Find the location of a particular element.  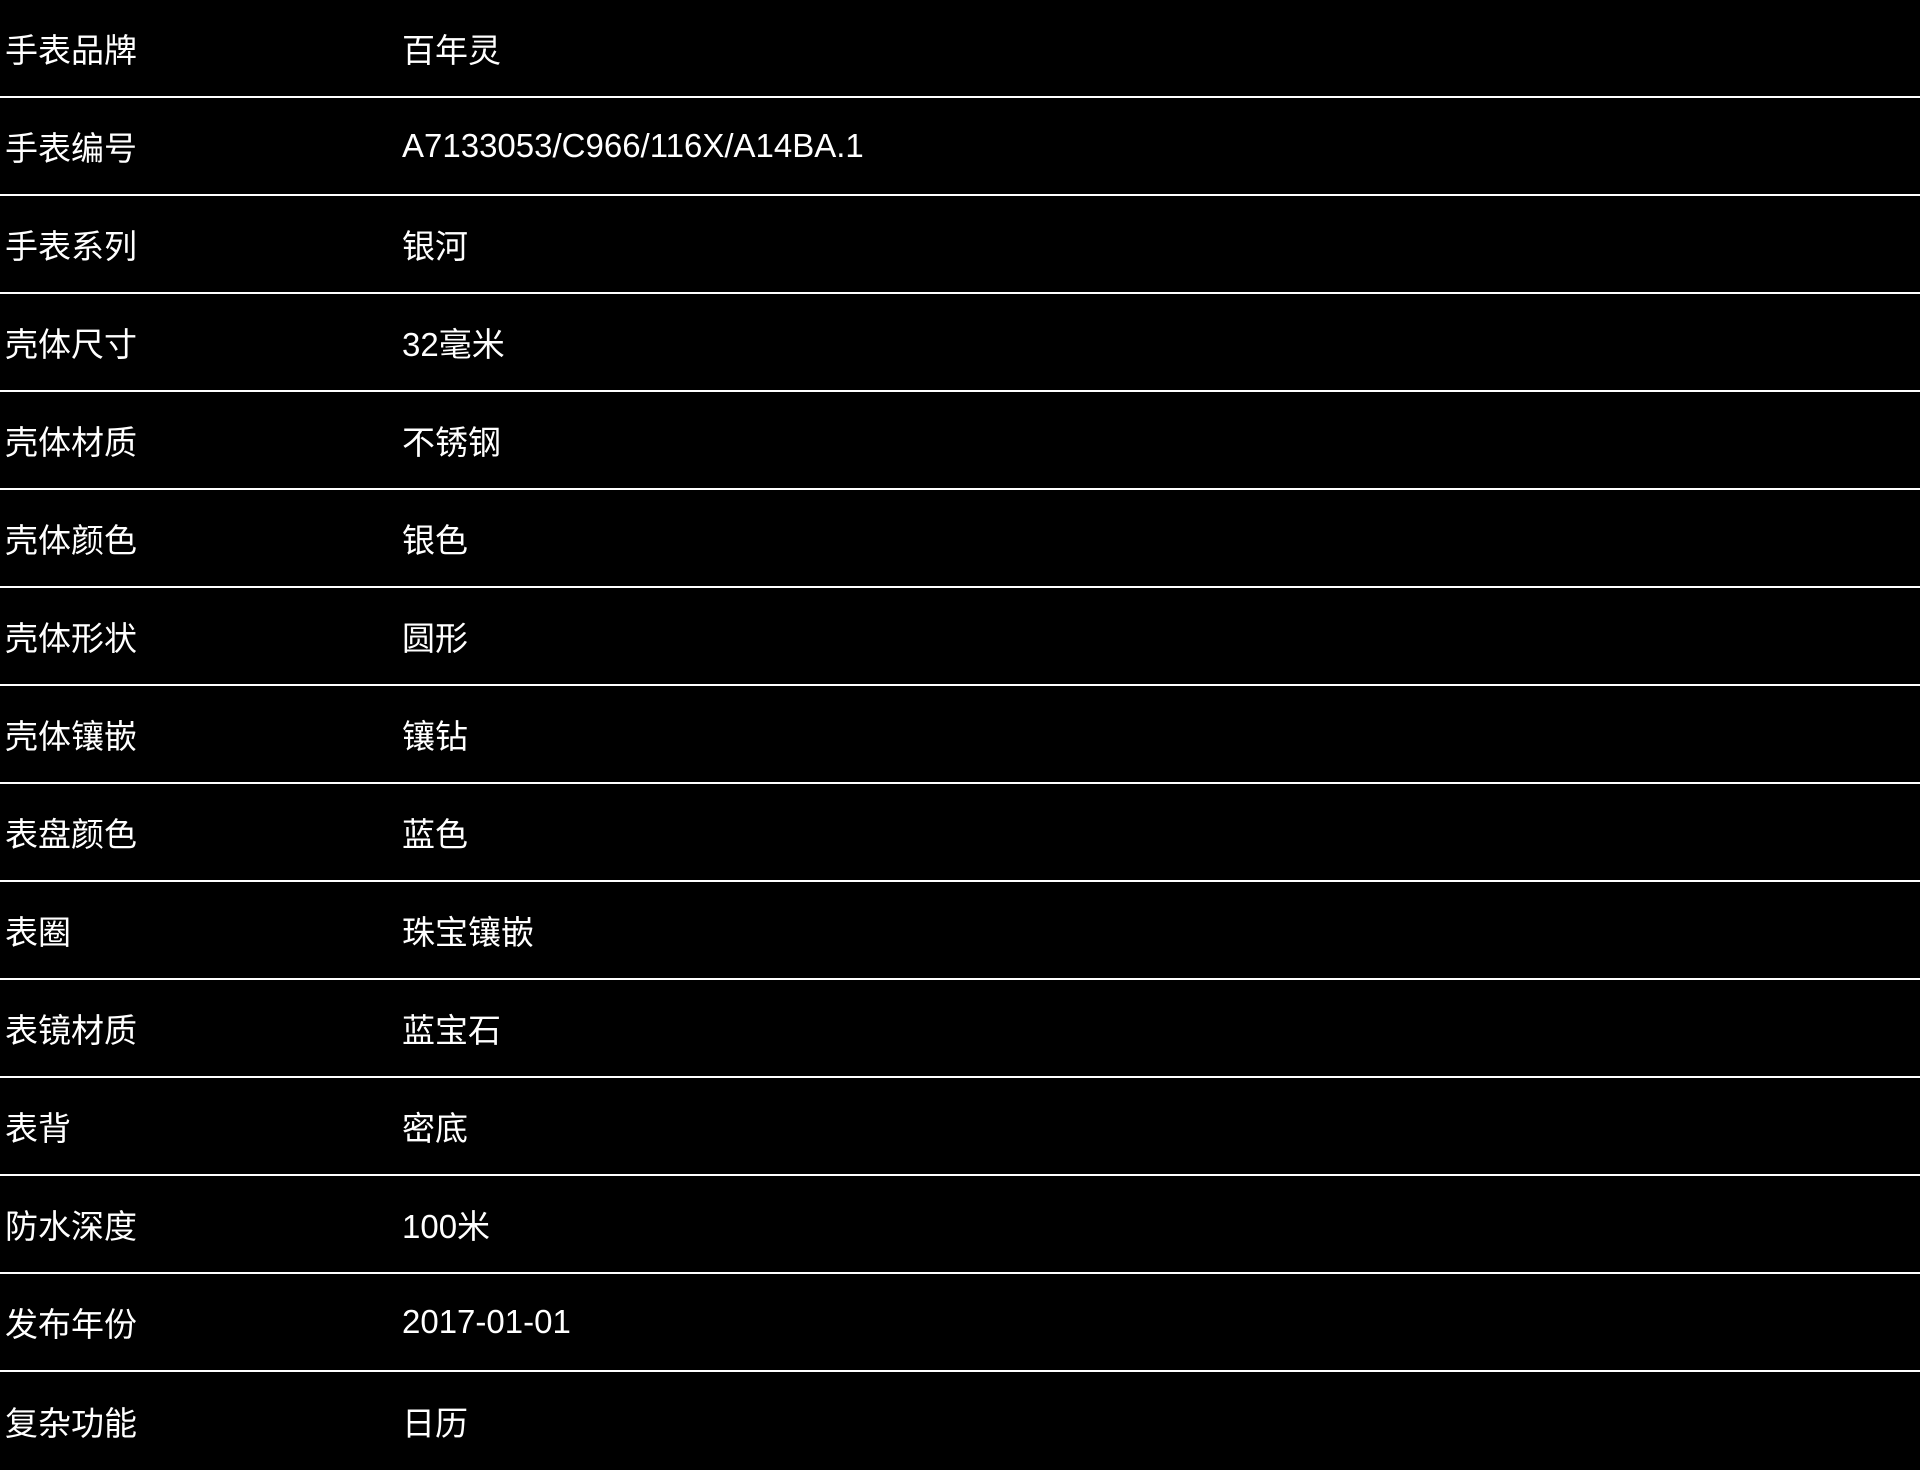

row-value: 密底 is located at coordinates (435, 1128).